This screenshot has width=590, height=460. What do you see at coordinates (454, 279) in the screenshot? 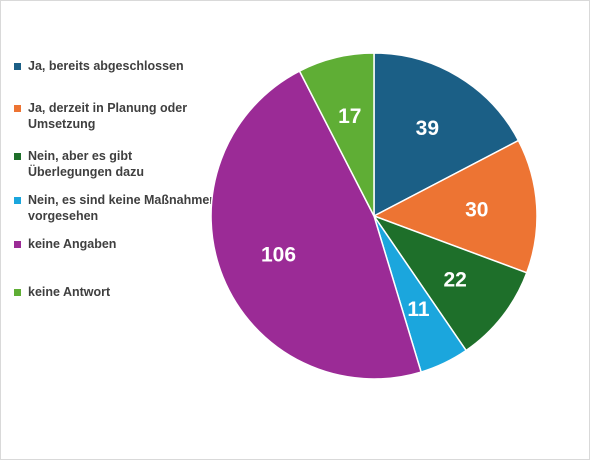
I see `slice-value-label: 22` at bounding box center [454, 279].